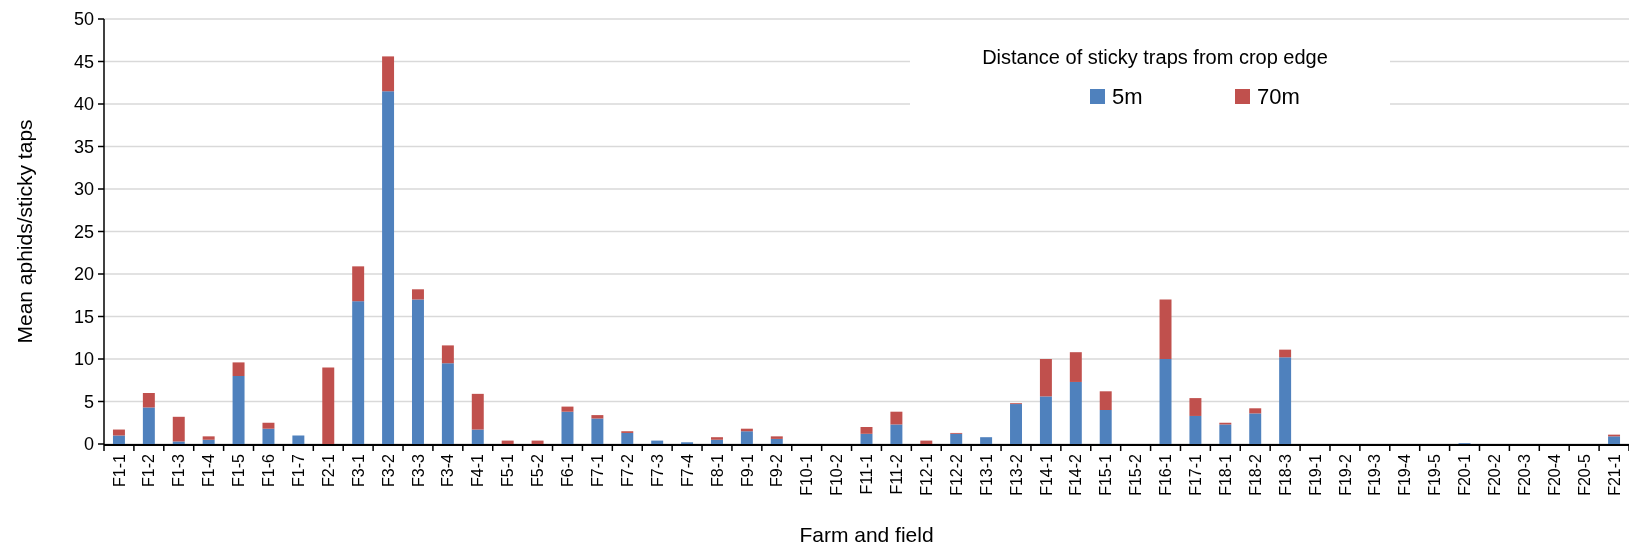 The width and height of the screenshot is (1629, 550). Describe the element at coordinates (478, 470) in the screenshot. I see `x-tick-label: F4-1` at that location.